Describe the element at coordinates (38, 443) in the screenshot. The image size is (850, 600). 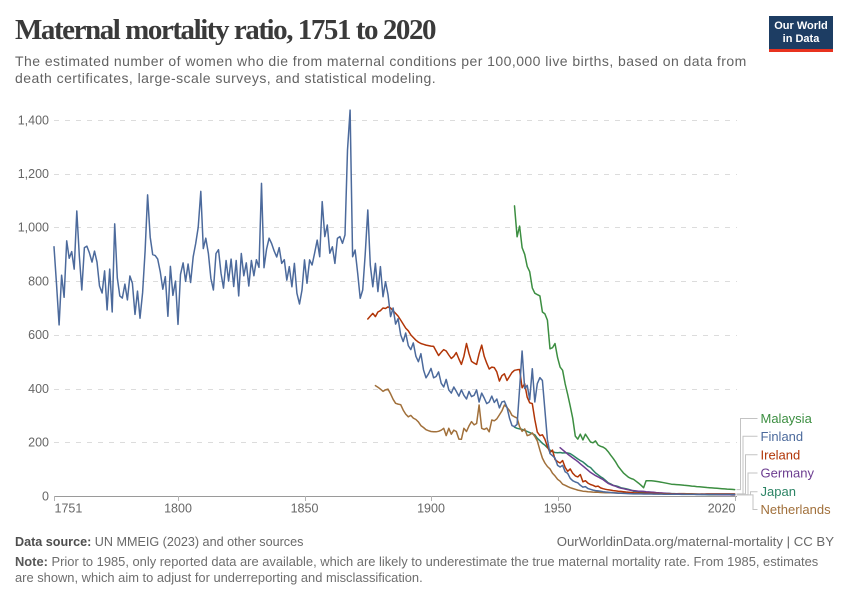
I see `svg-text: 200` at that location.